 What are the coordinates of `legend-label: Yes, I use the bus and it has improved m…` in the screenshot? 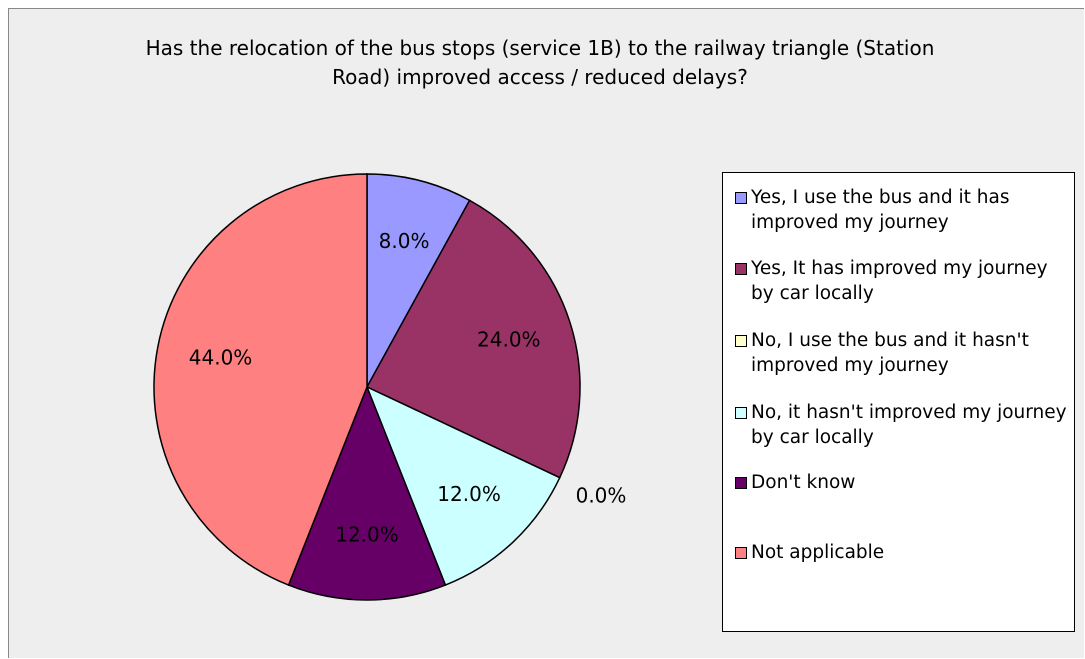 It's located at (880, 210).